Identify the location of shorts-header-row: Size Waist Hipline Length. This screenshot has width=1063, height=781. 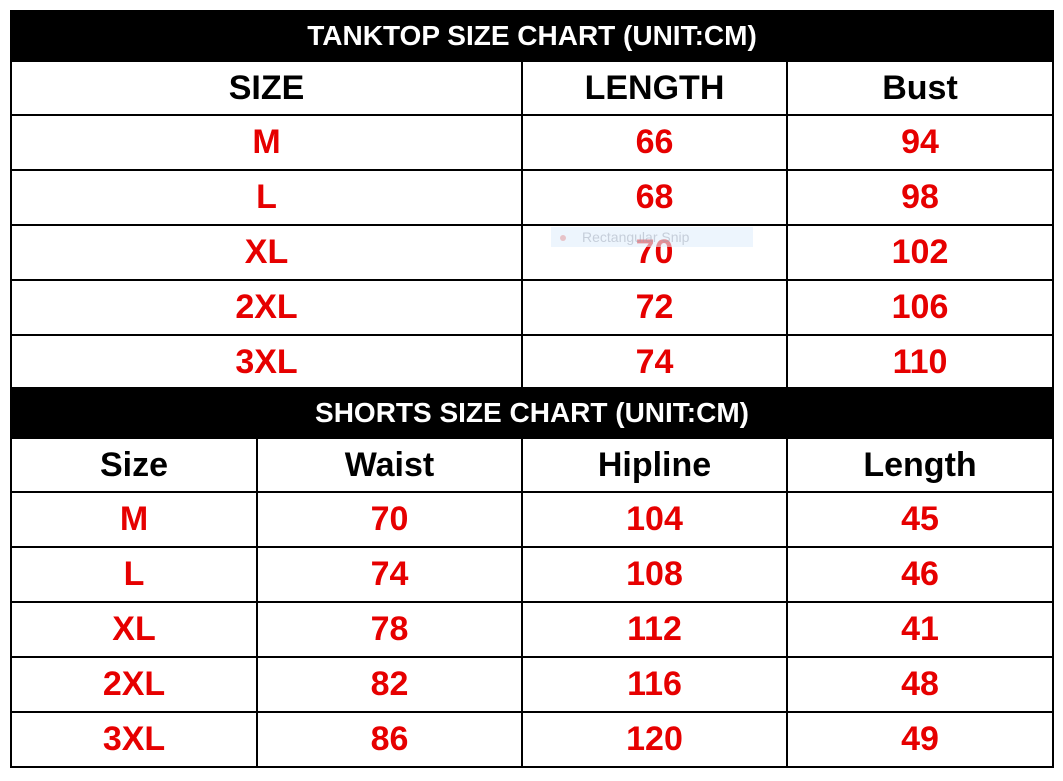
(532, 465).